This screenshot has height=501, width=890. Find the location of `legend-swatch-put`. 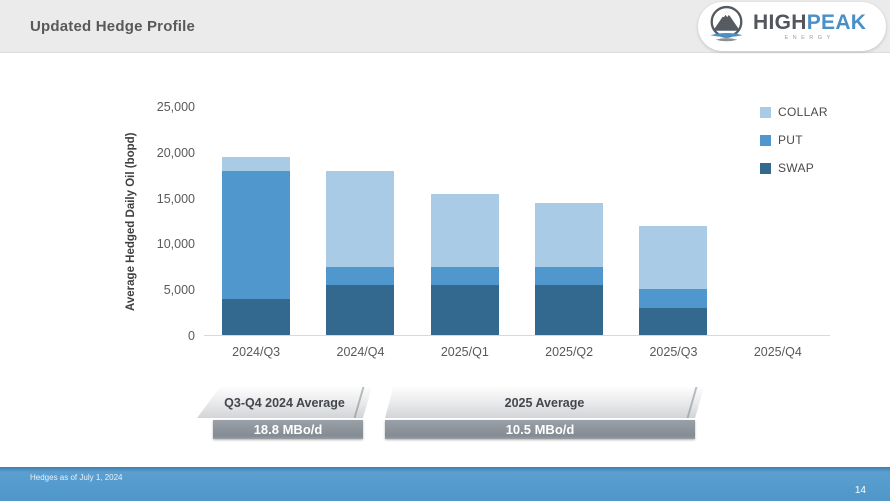

legend-swatch-put is located at coordinates (765, 140).